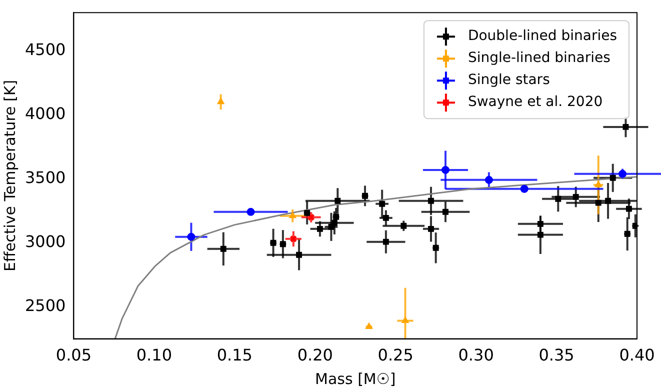  I want to click on y-tick-label: 3000, so click(45, 242).